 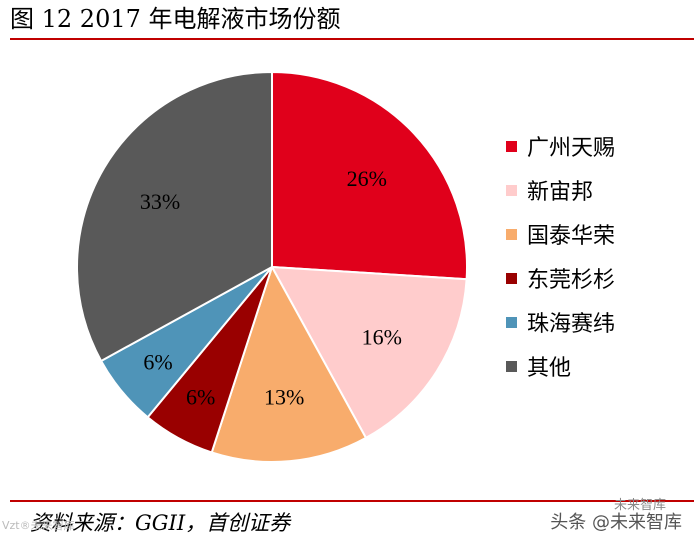 I want to click on legend-label: 东莞杉杉, so click(x=571, y=280).